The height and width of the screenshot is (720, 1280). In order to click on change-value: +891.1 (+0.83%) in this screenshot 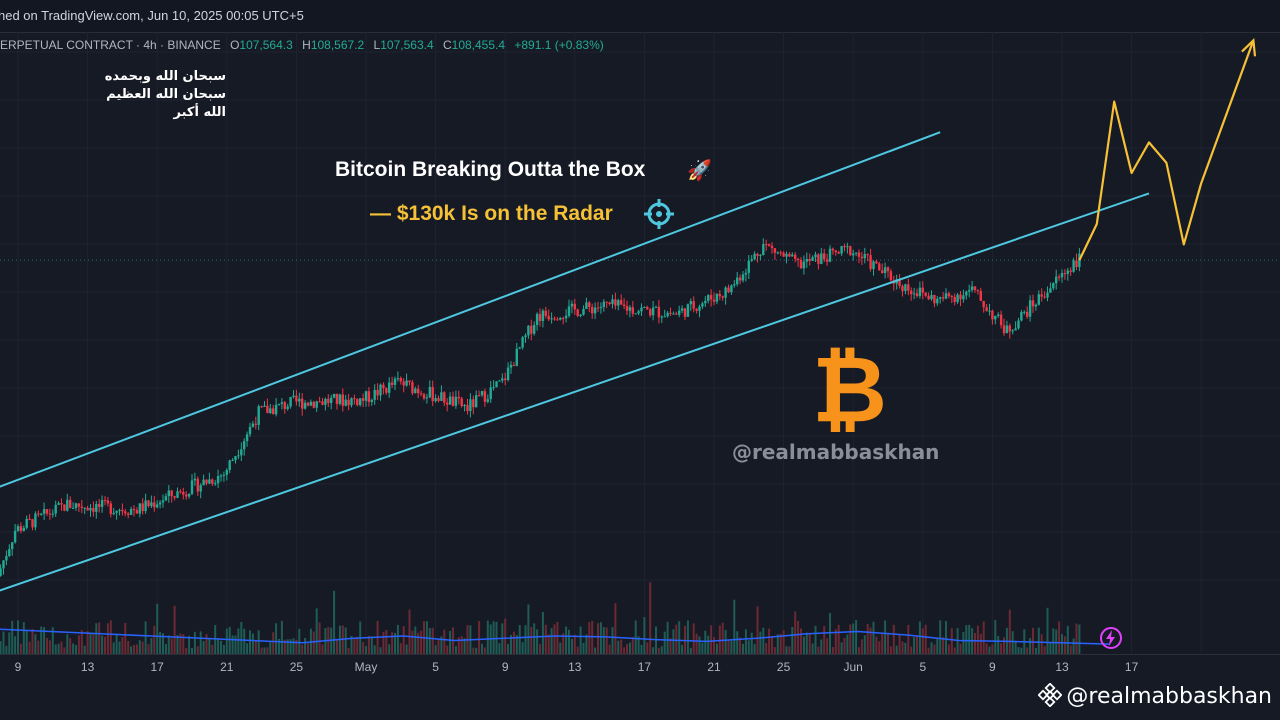, I will do `click(559, 45)`.